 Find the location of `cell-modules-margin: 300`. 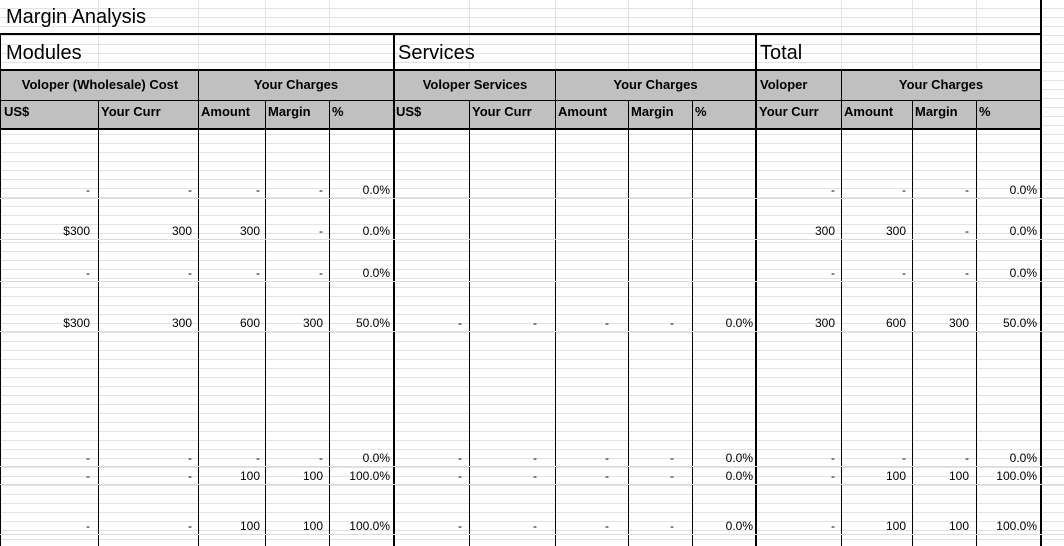

cell-modules-margin: 300 is located at coordinates (312, 323).